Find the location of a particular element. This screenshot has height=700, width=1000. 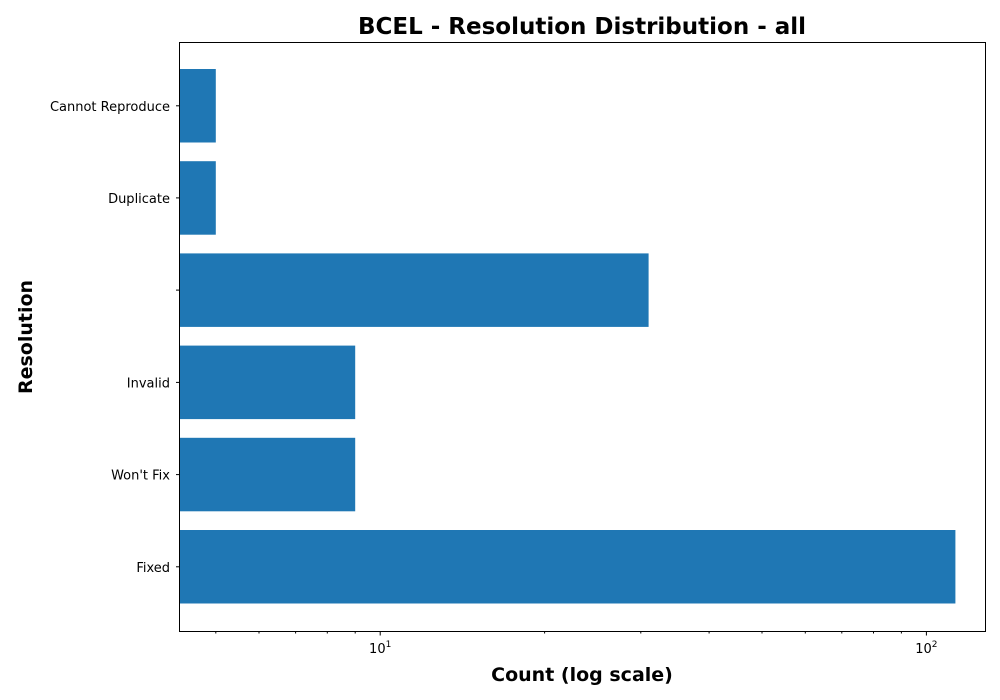

chart-title: BCEL - Resolution Distribution - all is located at coordinates (582, 27).